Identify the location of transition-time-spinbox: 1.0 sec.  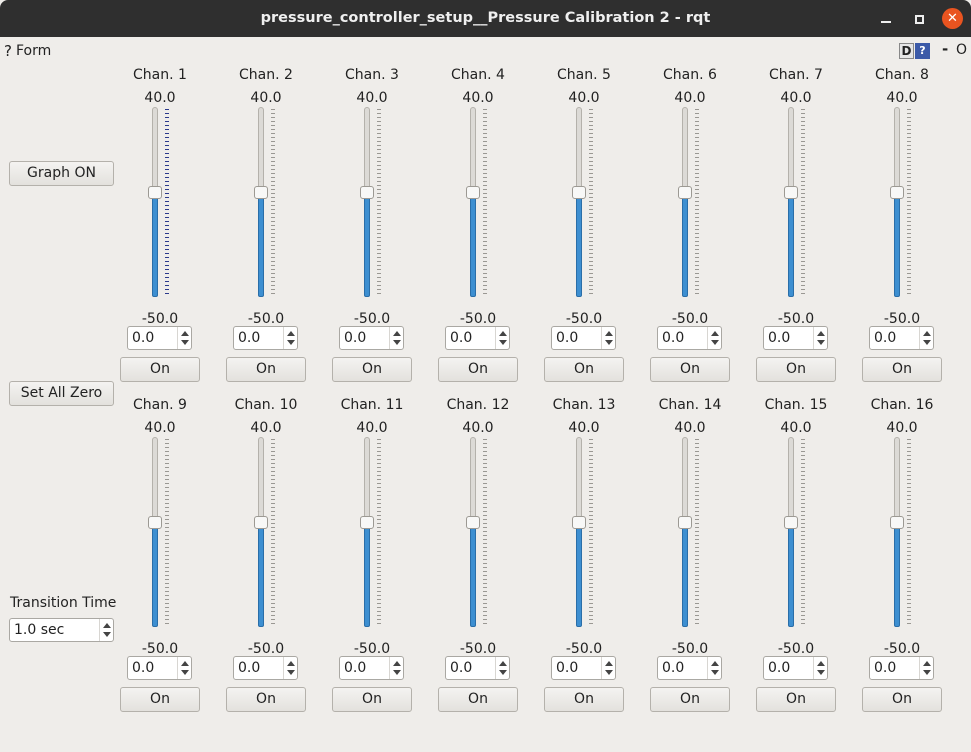
(61, 630).